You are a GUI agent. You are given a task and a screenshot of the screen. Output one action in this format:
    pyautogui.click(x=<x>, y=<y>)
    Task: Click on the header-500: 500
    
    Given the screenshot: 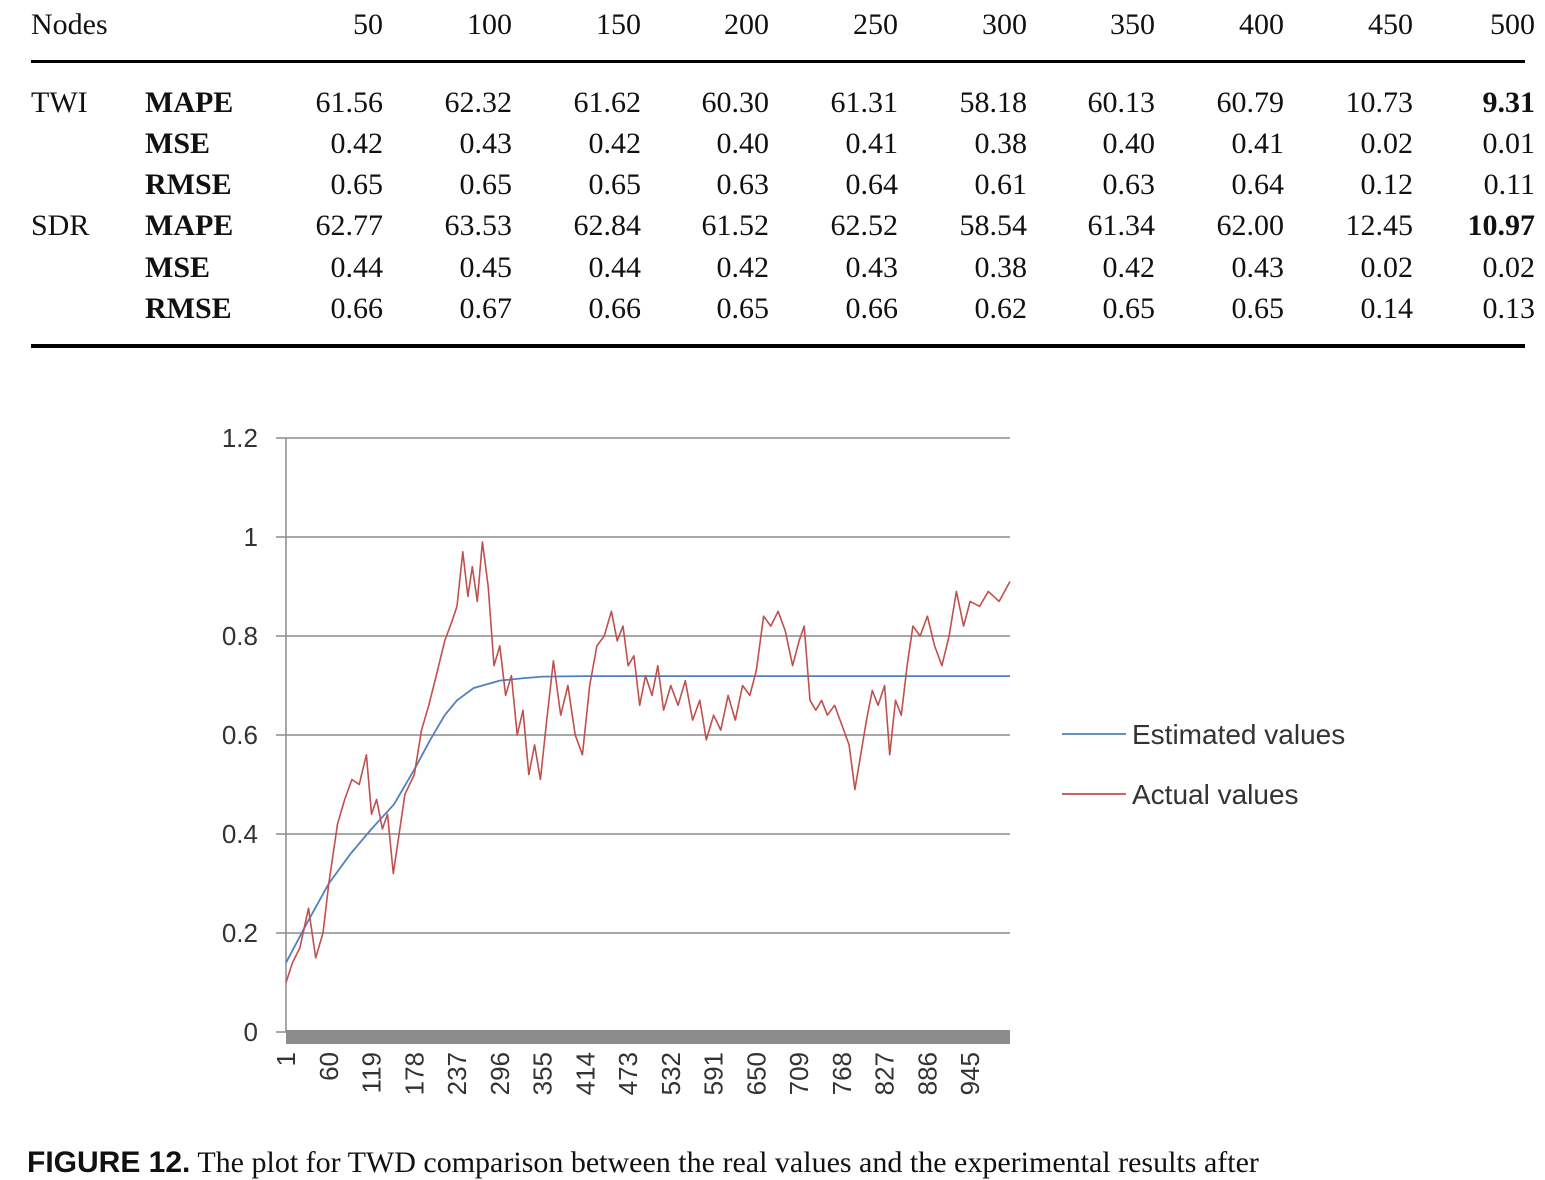 What is the action you would take?
    pyautogui.click(x=1512, y=24)
    